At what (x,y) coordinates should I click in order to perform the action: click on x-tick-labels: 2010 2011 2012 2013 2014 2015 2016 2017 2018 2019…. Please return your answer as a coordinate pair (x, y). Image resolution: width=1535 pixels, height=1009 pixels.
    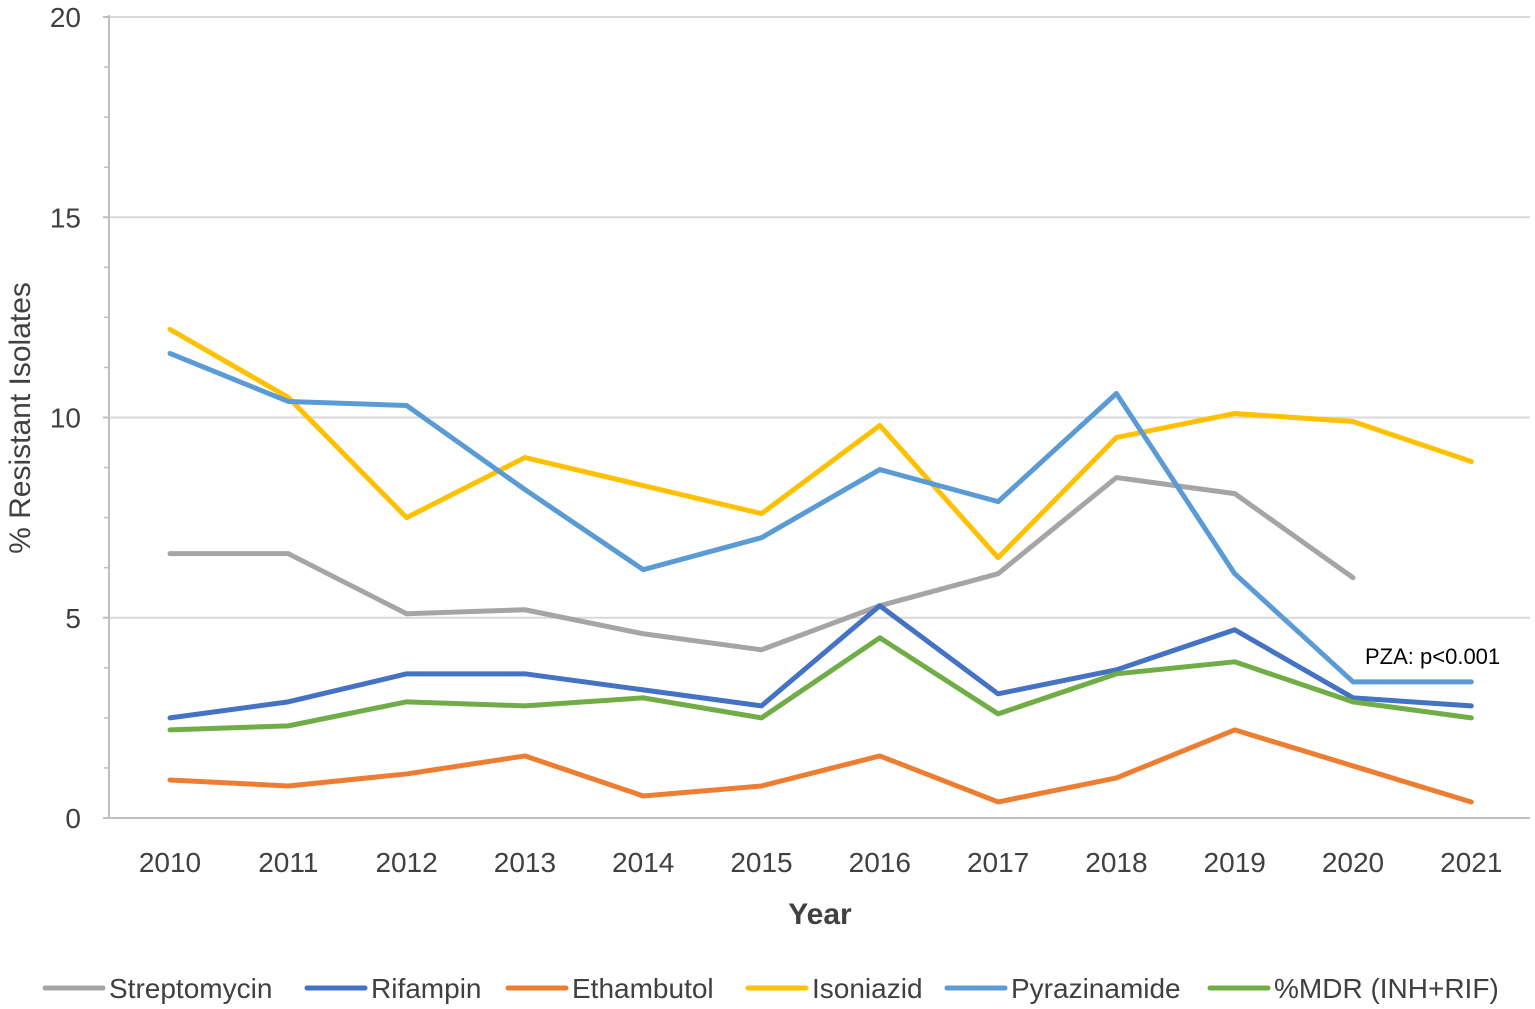
    Looking at the image, I should click on (821, 862).